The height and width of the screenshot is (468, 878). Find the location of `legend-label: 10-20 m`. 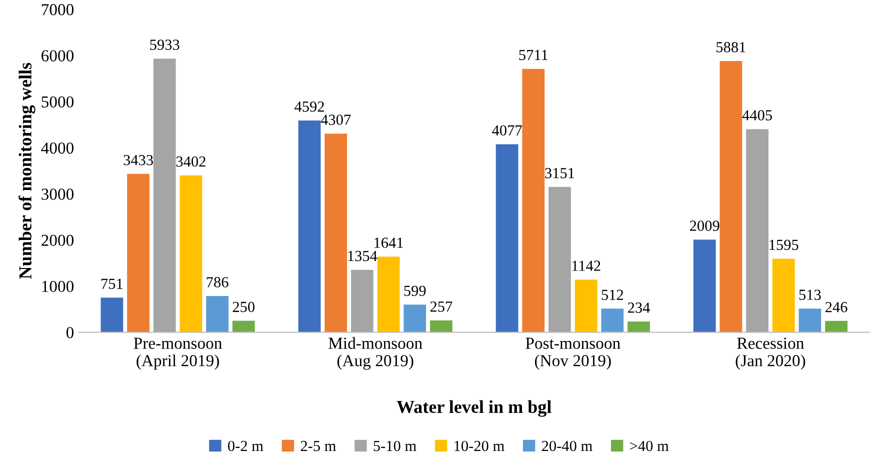

legend-label: 10-20 m is located at coordinates (479, 446).